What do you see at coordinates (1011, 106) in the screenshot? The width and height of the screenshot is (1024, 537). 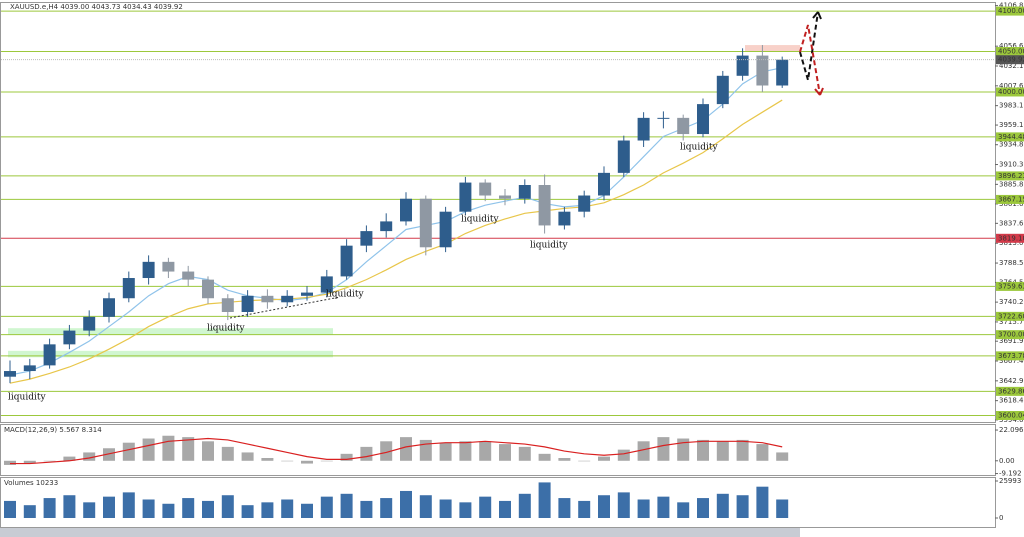 I see `y-tick-label: 3983.10` at bounding box center [1011, 106].